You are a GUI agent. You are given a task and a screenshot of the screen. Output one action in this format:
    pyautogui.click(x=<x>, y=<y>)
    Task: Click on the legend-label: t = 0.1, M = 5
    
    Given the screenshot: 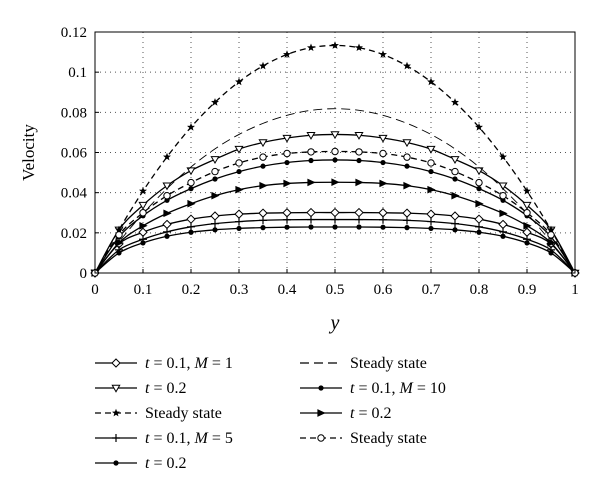 What is the action you would take?
    pyautogui.click(x=189, y=438)
    